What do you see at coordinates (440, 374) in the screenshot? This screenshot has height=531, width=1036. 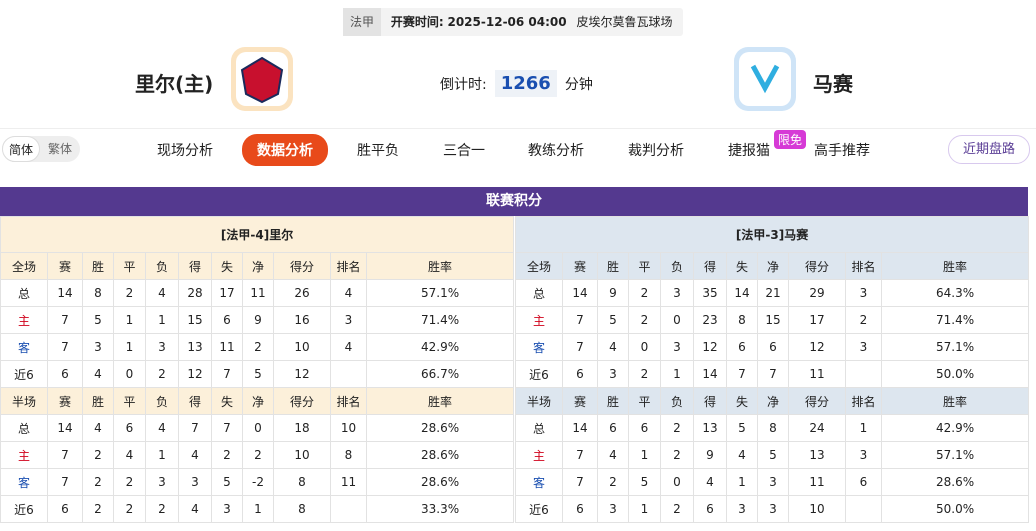 I see `cell: 66.7%` at bounding box center [440, 374].